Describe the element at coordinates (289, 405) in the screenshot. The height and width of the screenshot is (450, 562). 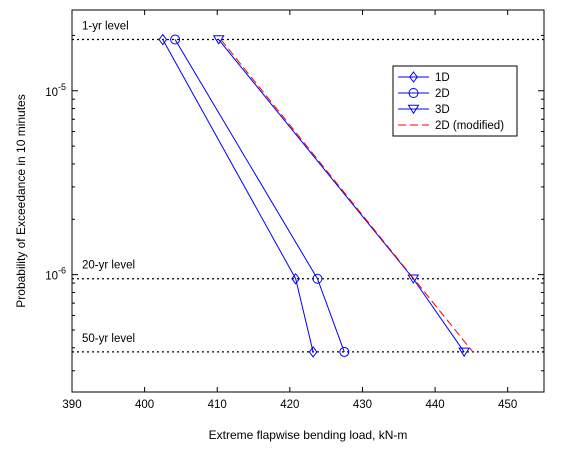
I see `x-tick-label-3: 420` at that location.